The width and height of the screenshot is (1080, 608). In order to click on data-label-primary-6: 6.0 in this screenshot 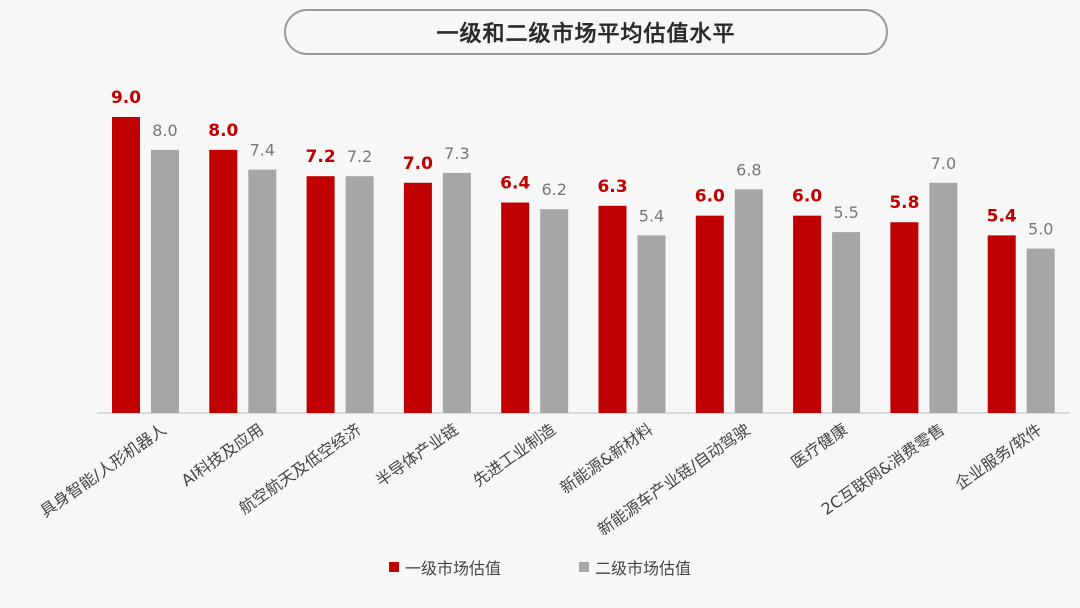, I will do `click(710, 197)`.